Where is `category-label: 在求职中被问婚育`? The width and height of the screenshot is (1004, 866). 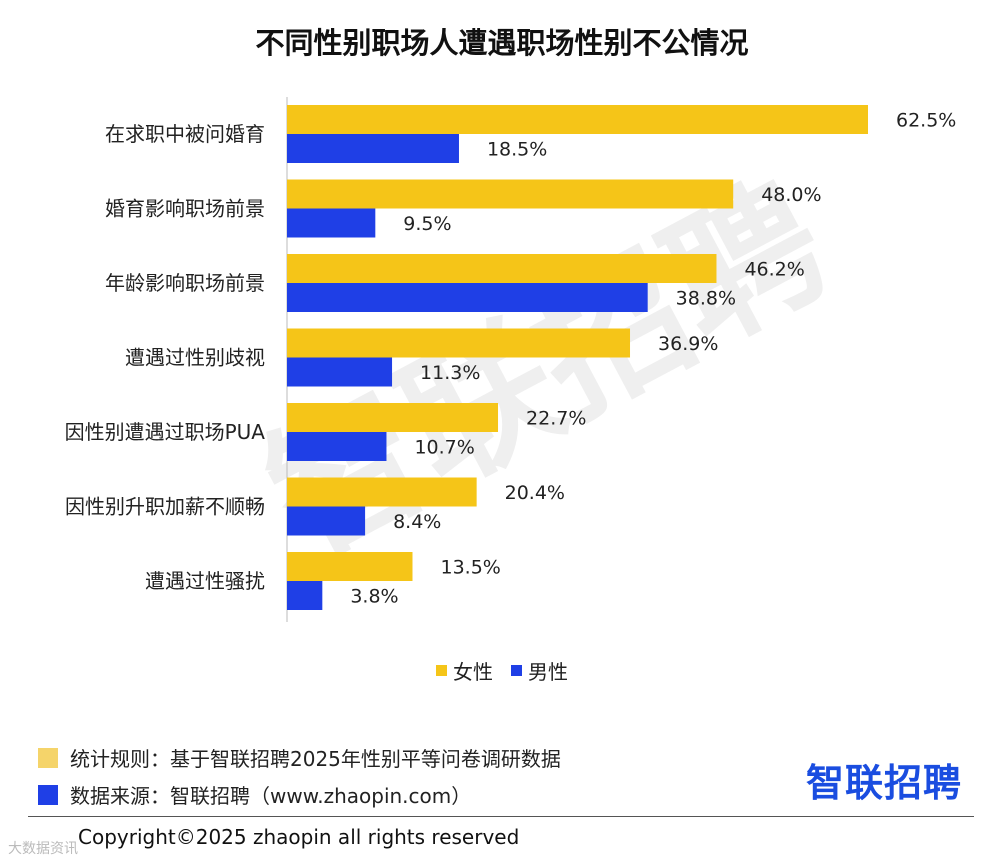 category-label: 在求职中被问婚育 is located at coordinates (185, 134).